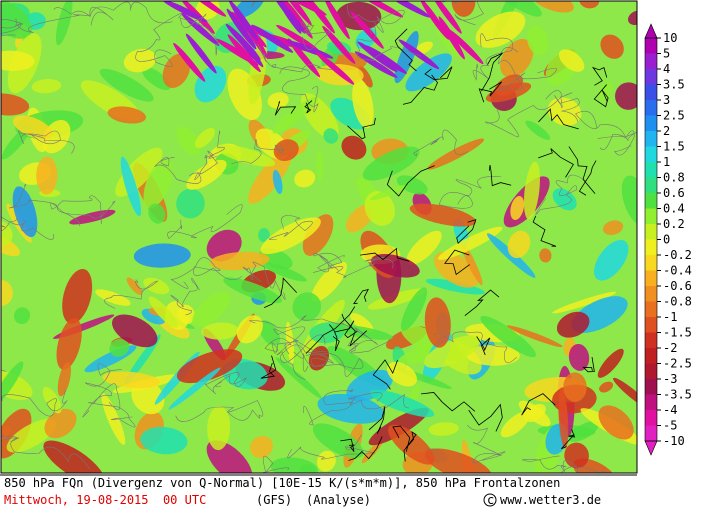 The image size is (704, 517). Describe the element at coordinates (670, 317) in the screenshot. I see `colorbar-label: -1` at that location.